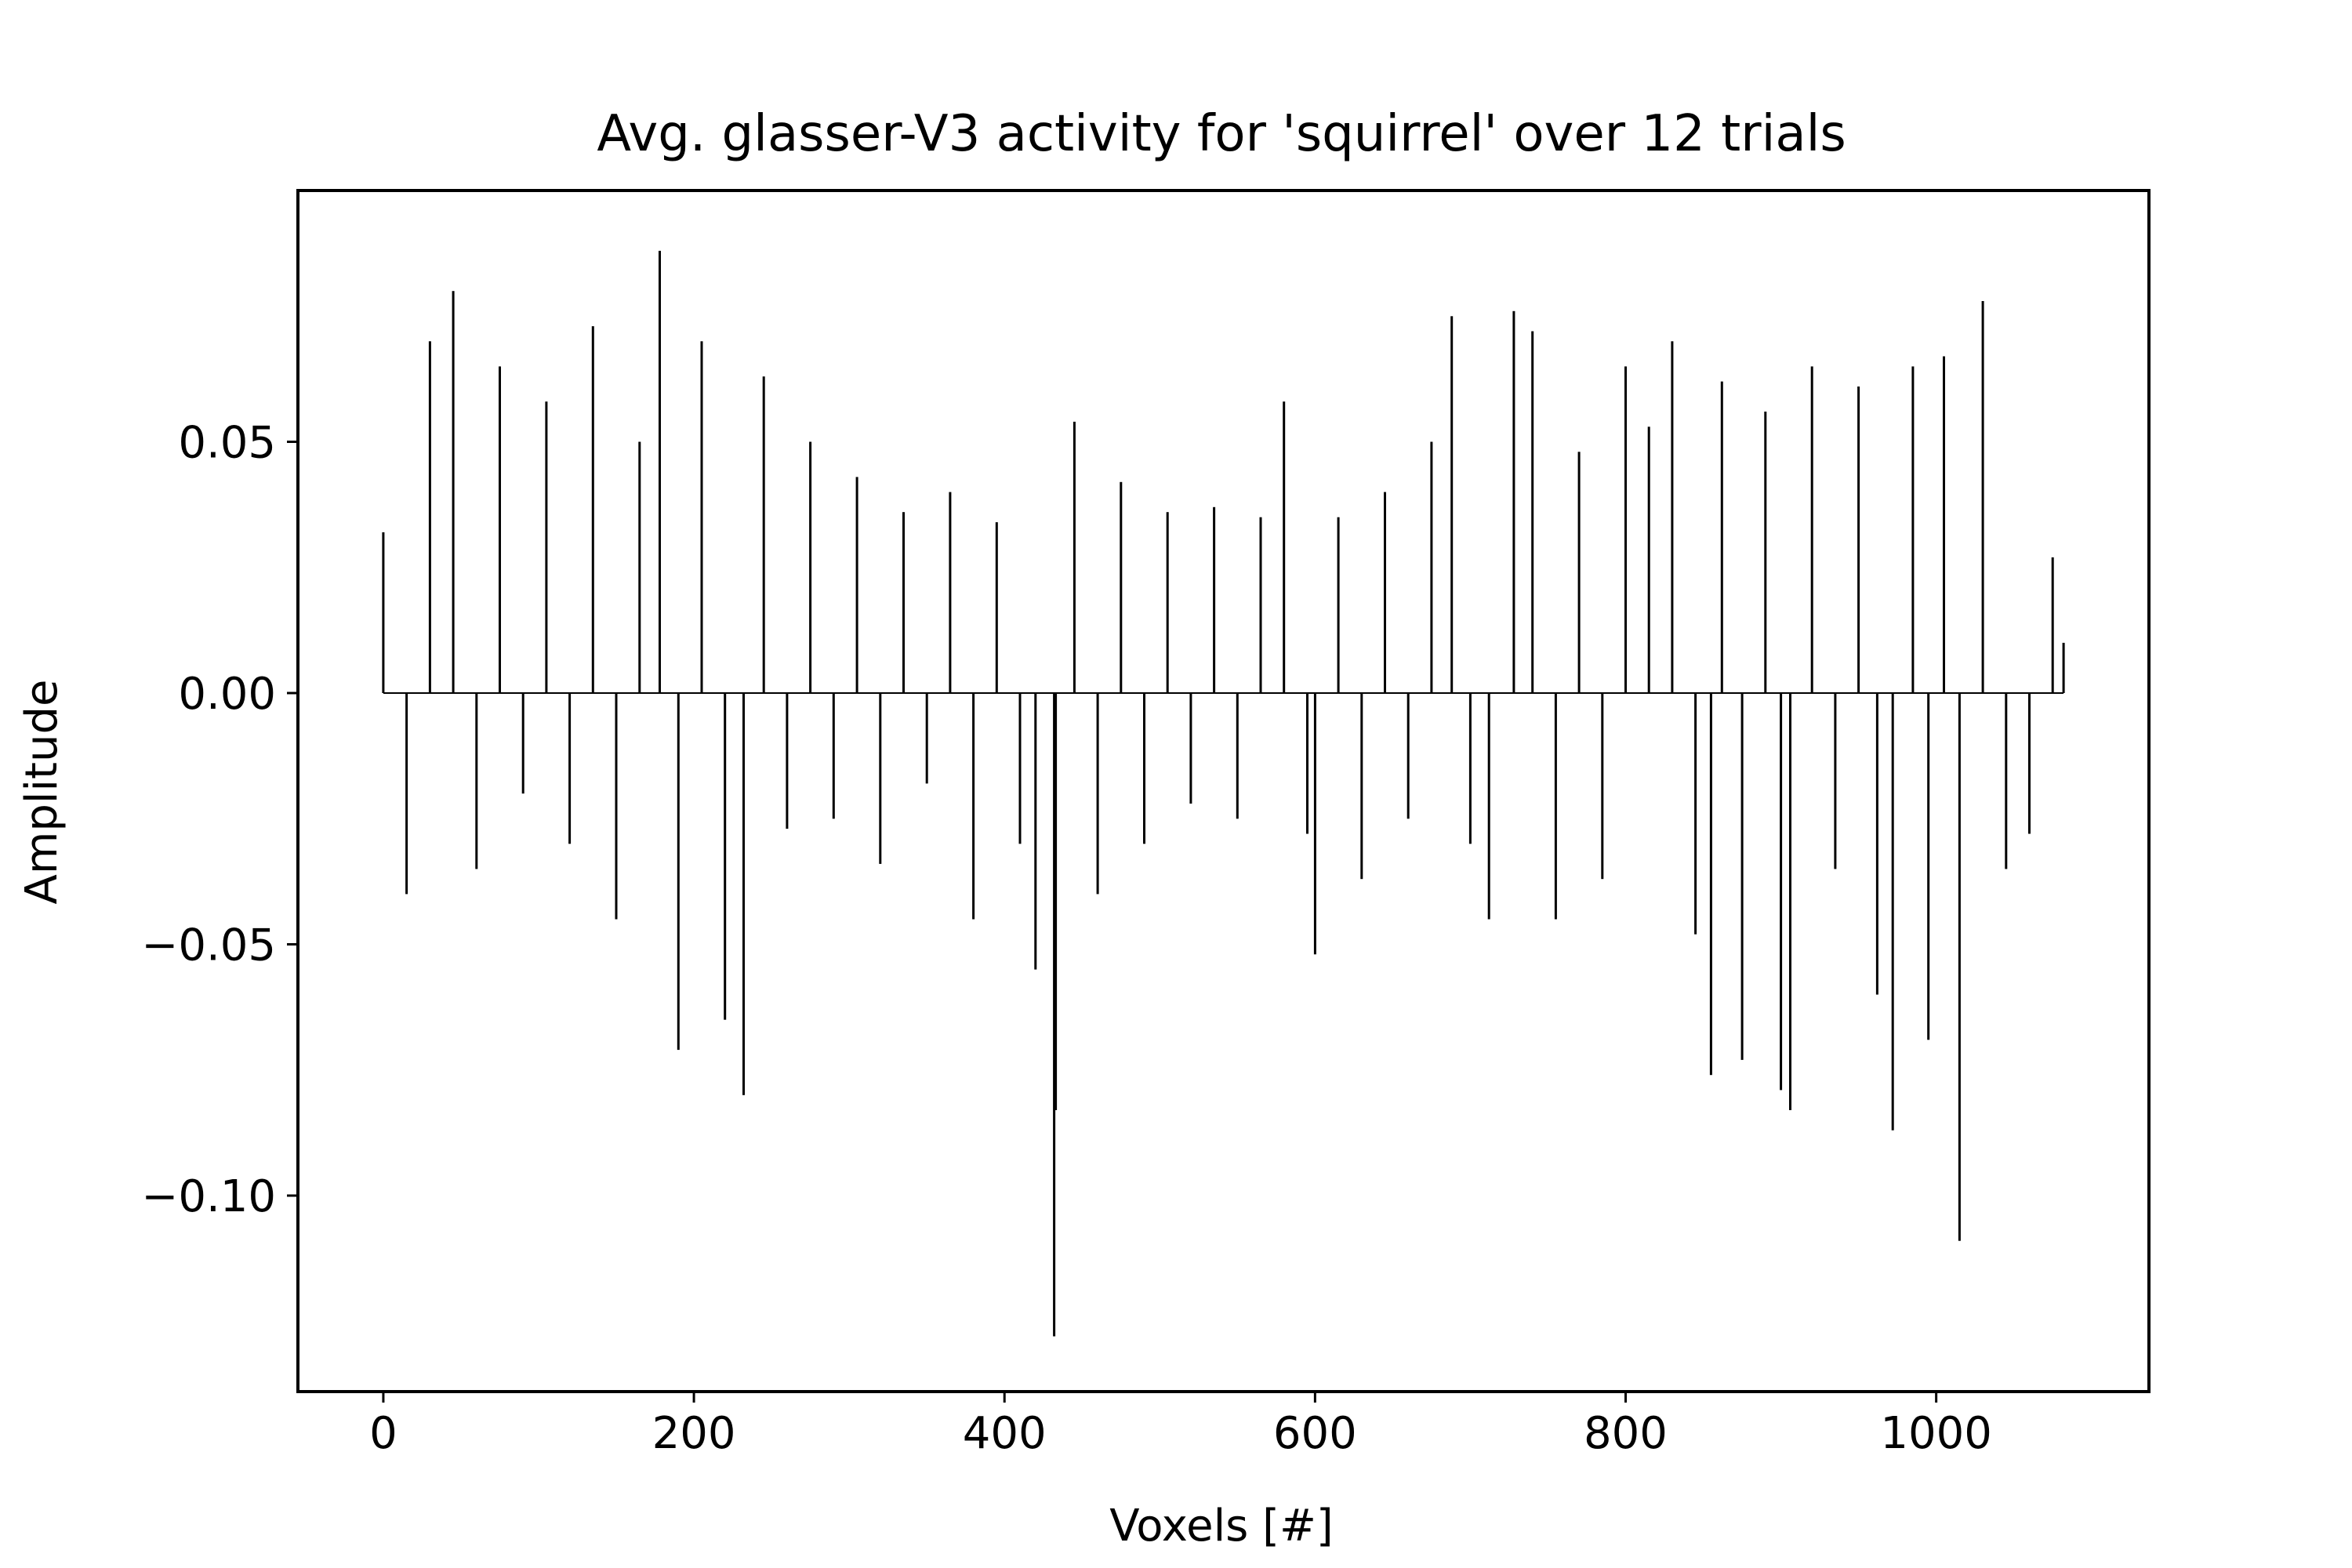  What do you see at coordinates (209, 1196) in the screenshot?
I see `y-tick-label: −0.10` at bounding box center [209, 1196].